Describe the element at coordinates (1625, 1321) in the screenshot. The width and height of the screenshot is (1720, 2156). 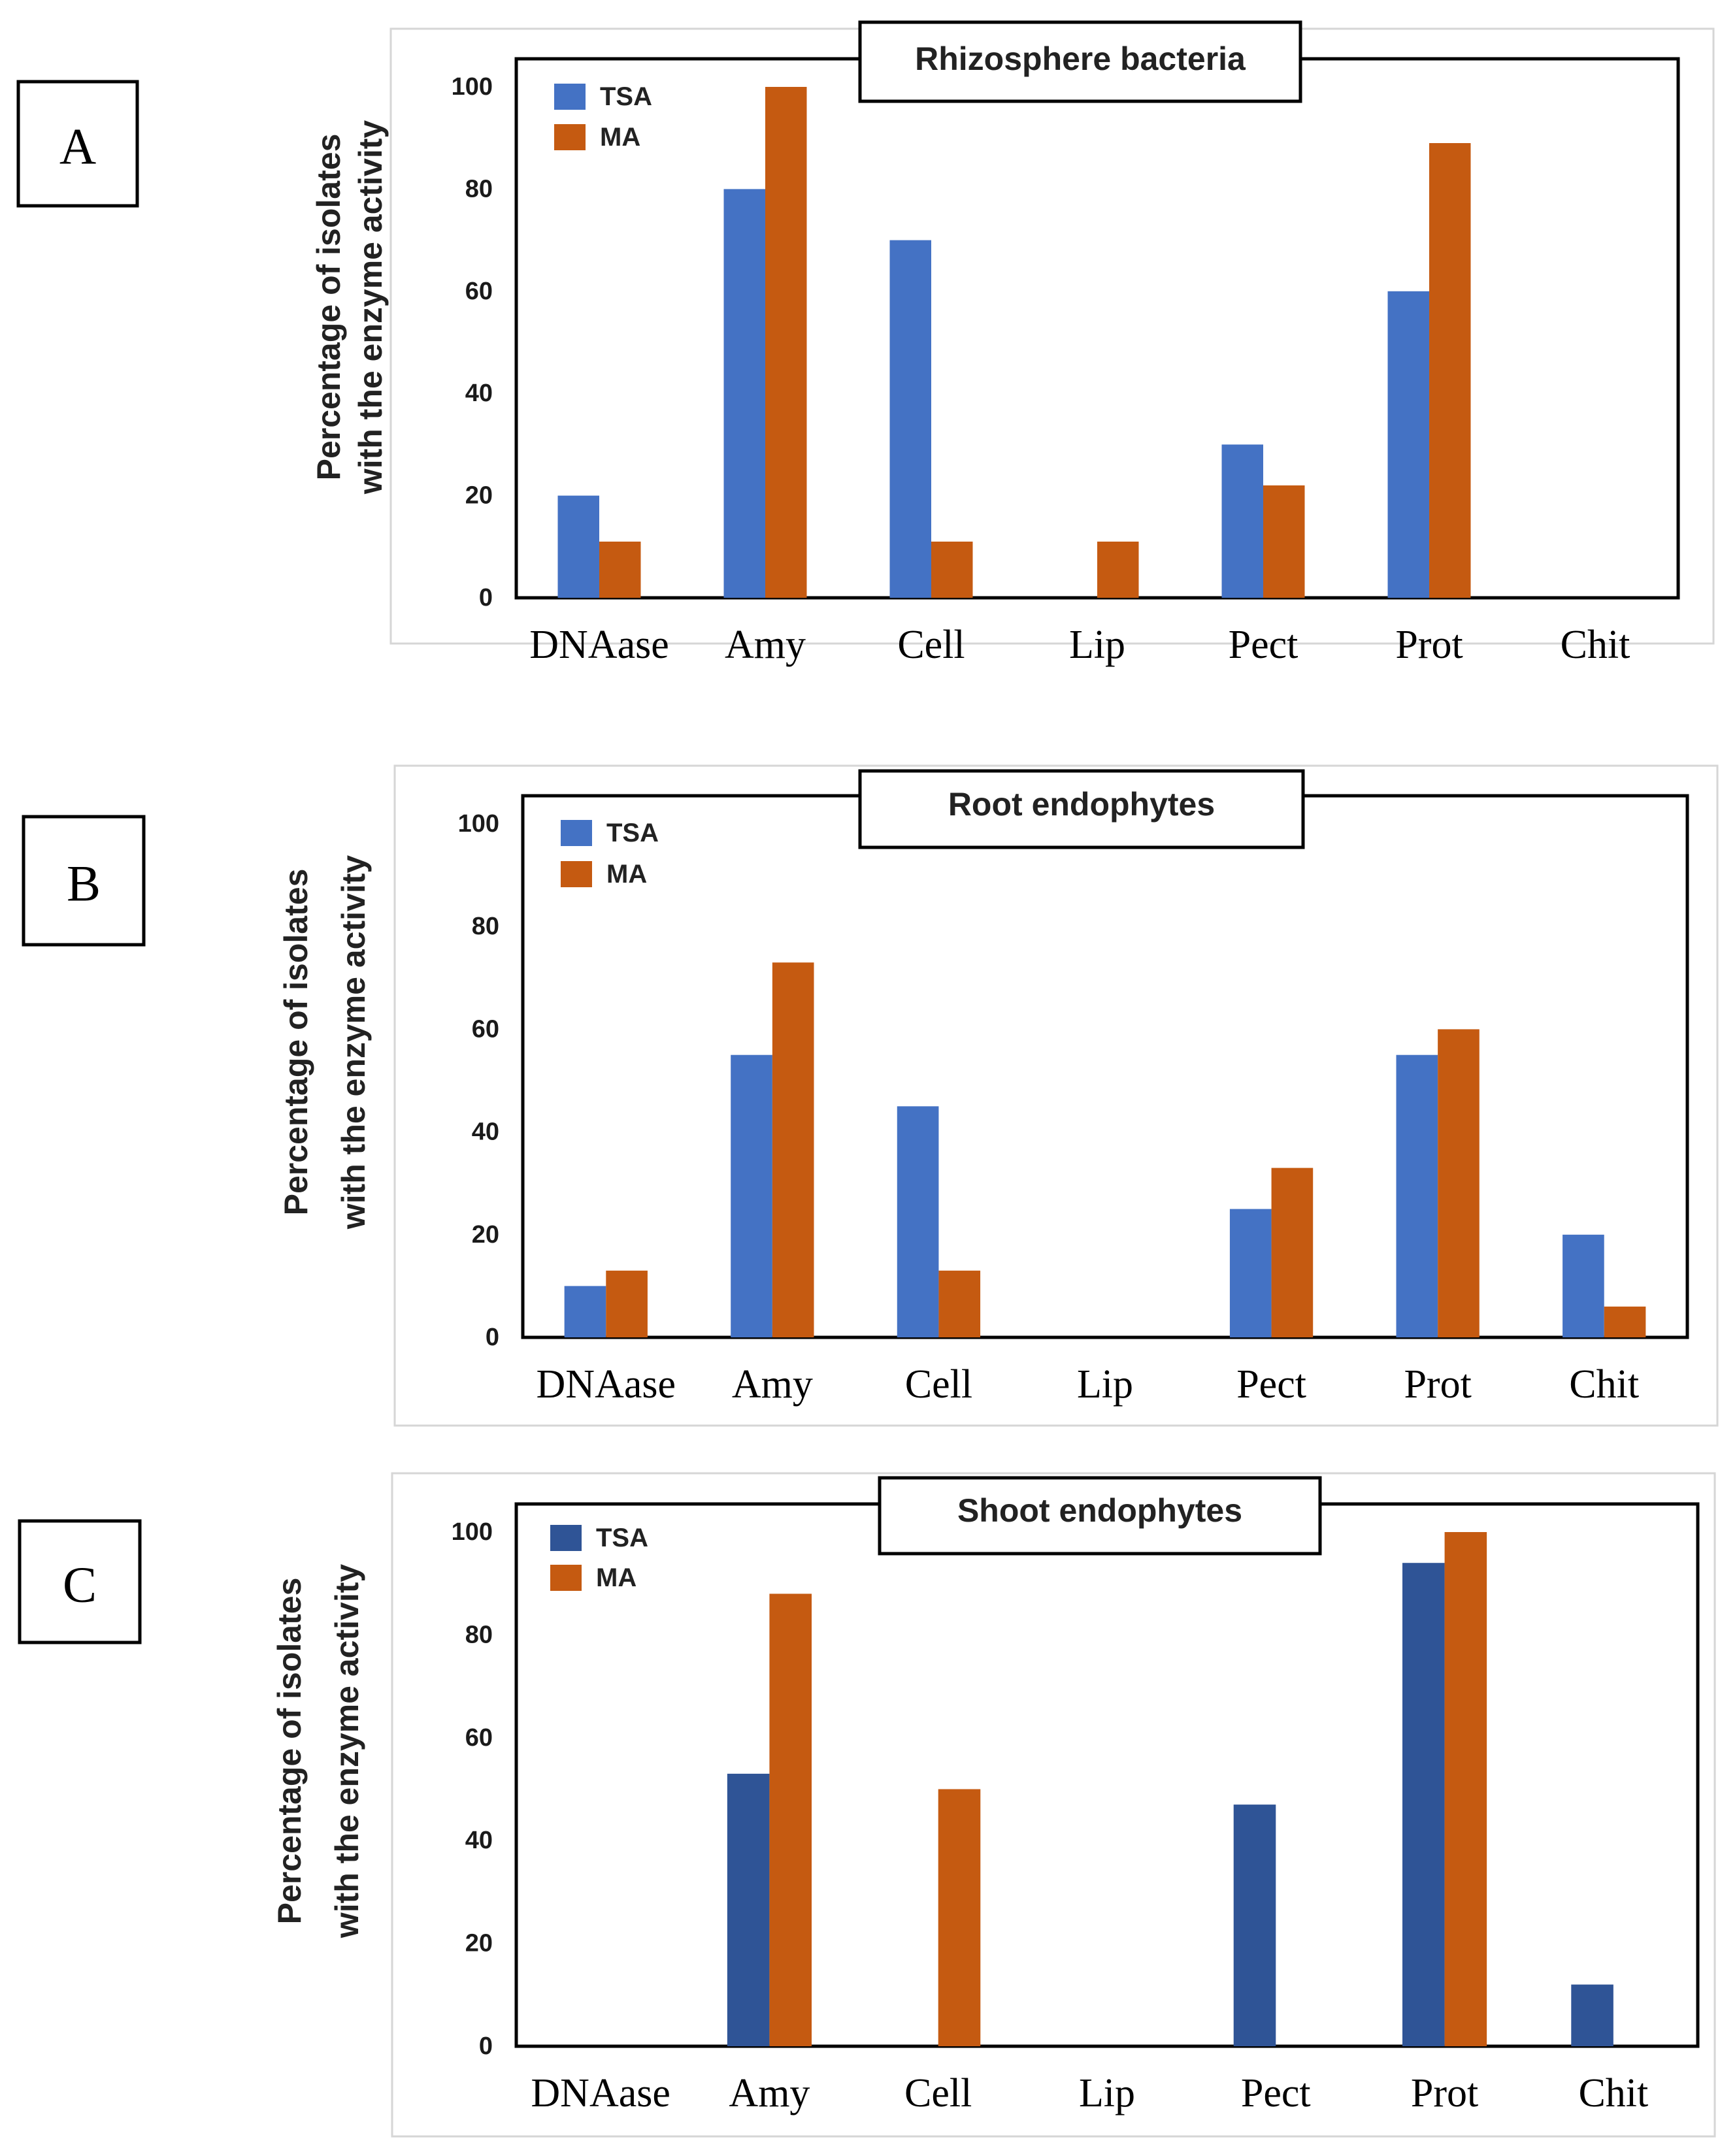
I see `bar-ma-chit` at that location.